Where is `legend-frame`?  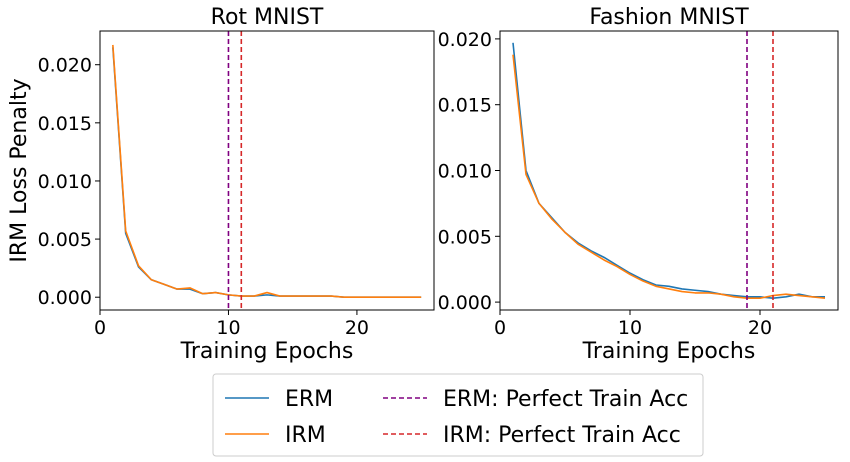 legend-frame is located at coordinates (458, 415).